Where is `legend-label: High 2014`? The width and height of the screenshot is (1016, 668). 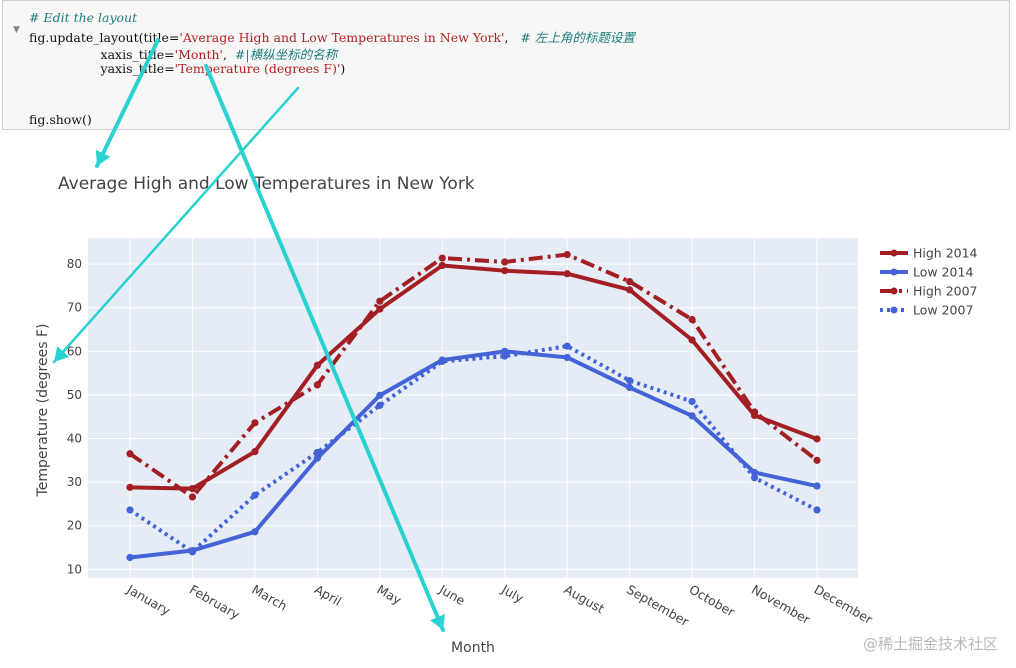
legend-label: High 2014 is located at coordinates (945, 253).